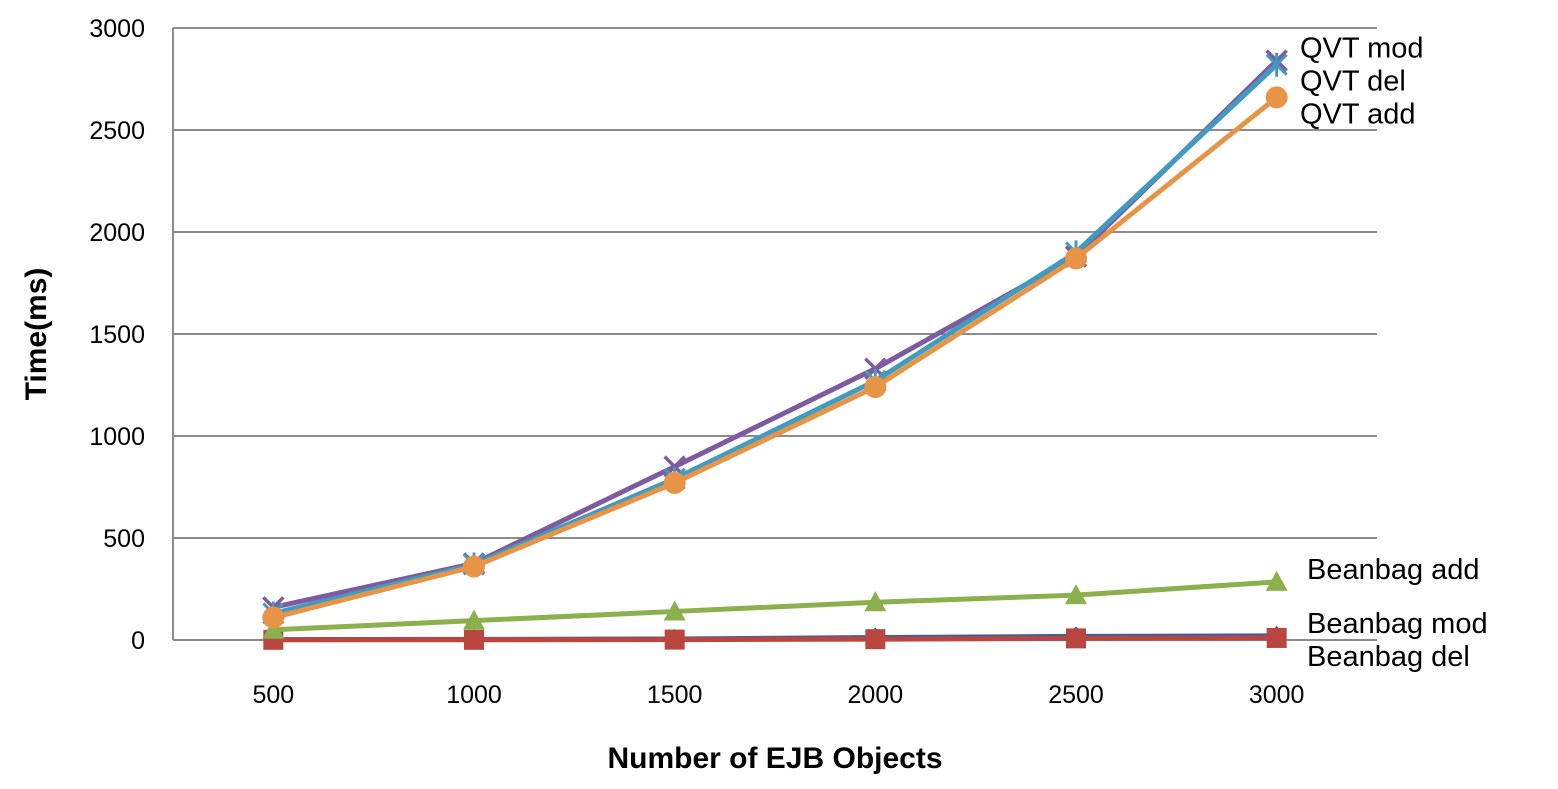  I want to click on series-label: Beanbag add, so click(1393, 570).